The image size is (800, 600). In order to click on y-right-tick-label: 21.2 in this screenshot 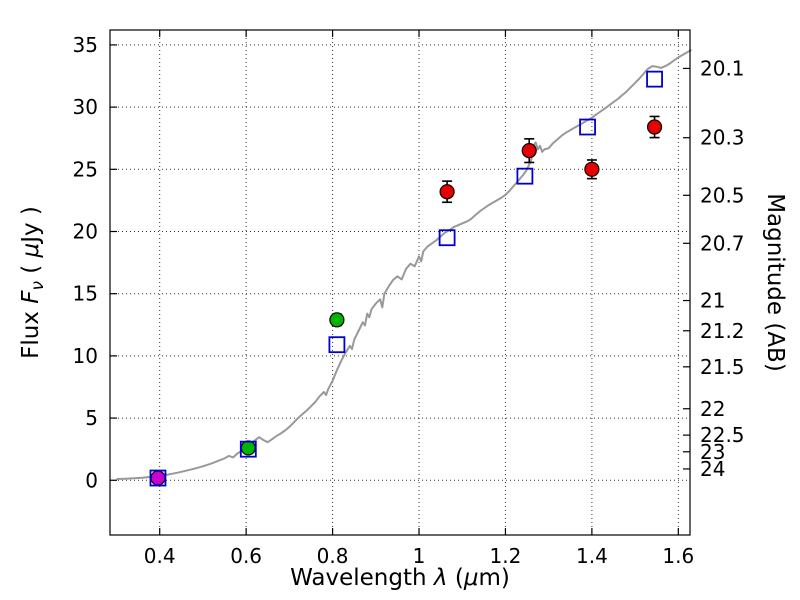, I will do `click(722, 331)`.